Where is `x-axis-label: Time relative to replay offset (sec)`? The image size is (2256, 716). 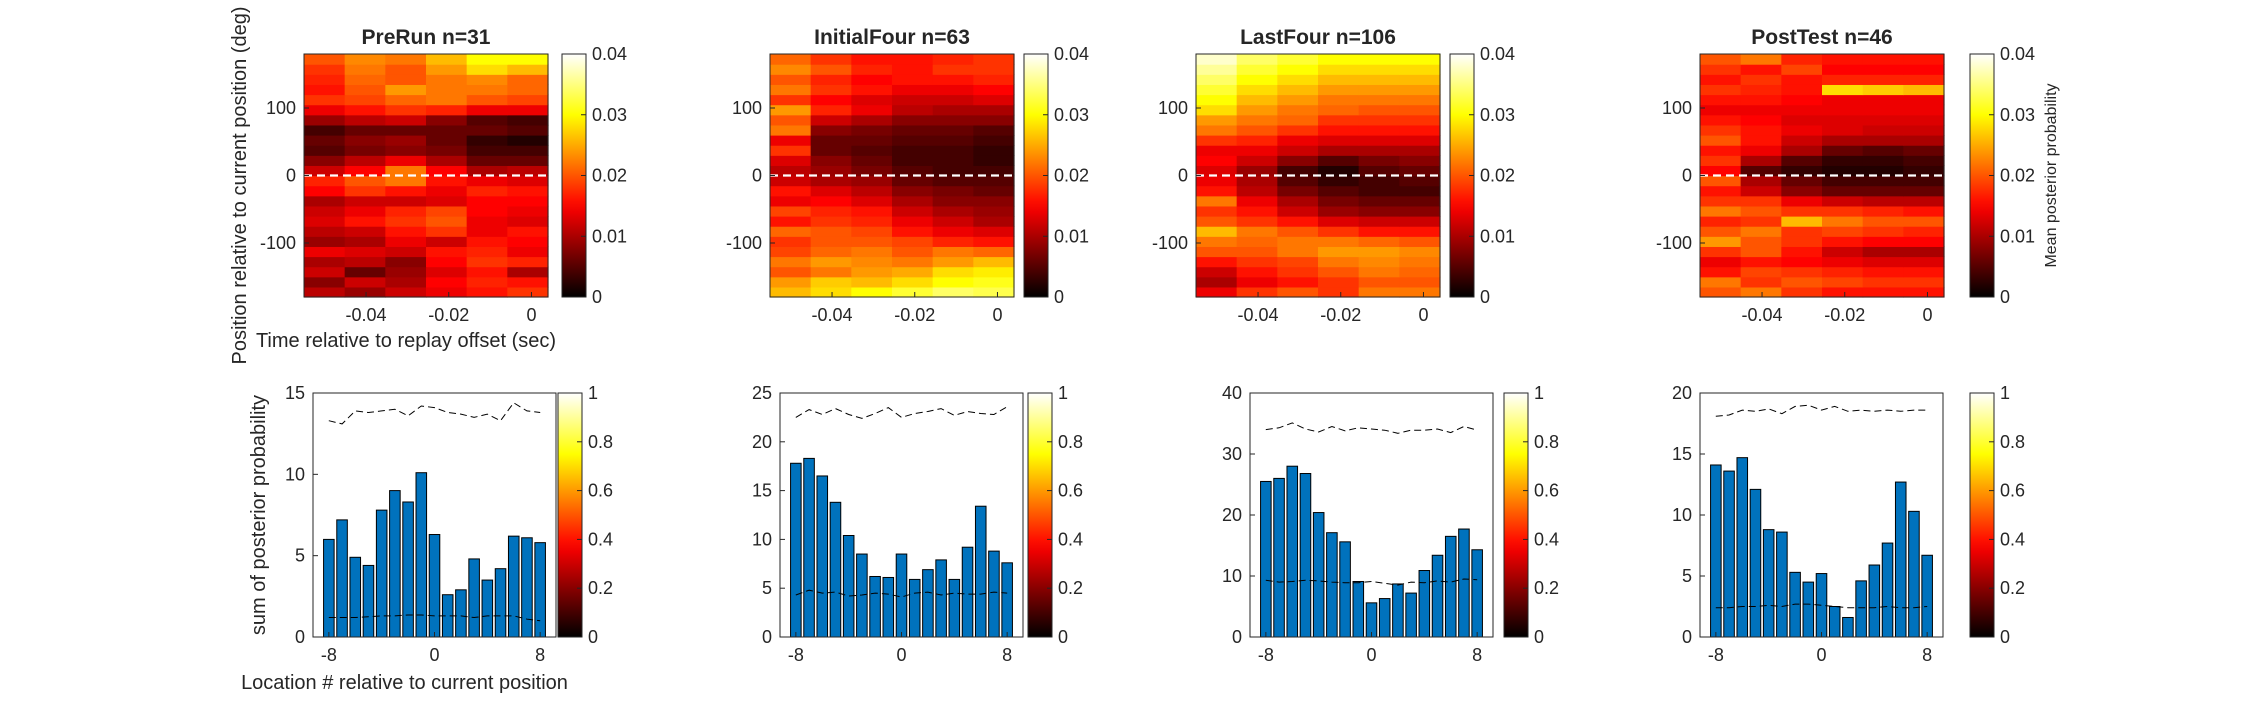 x-axis-label: Time relative to replay offset (sec) is located at coordinates (406, 341).